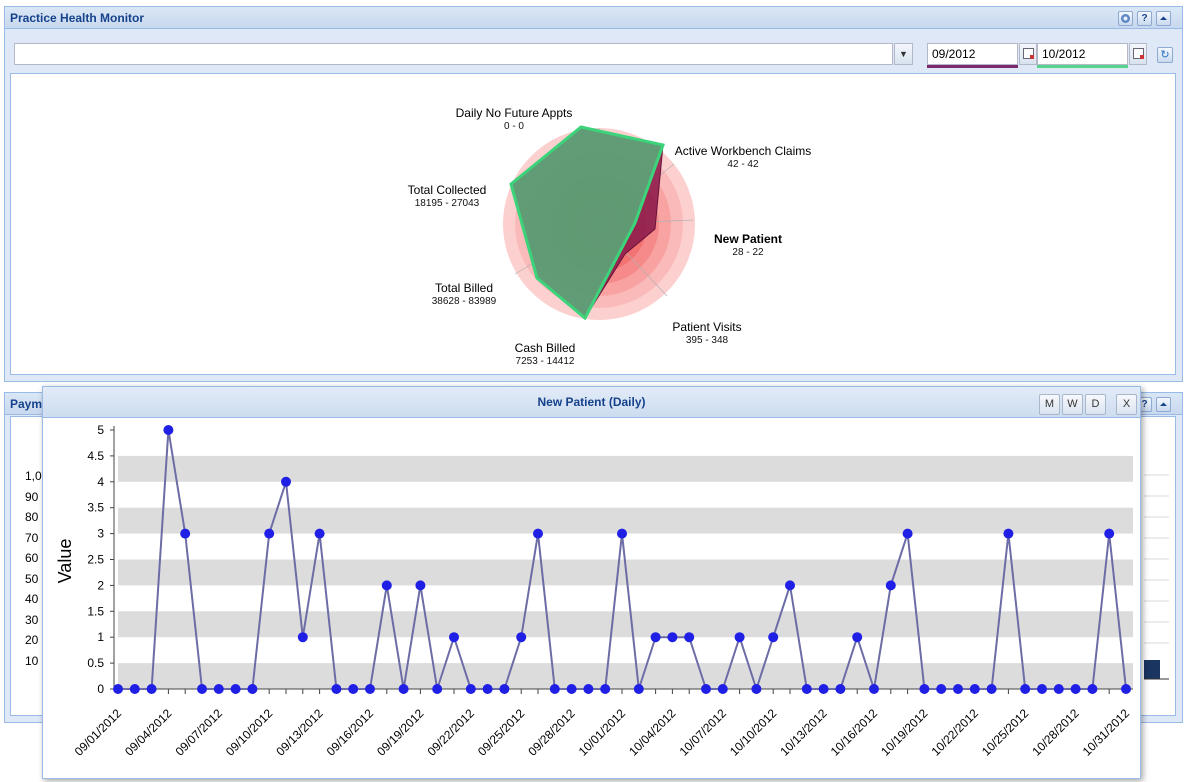  Describe the element at coordinates (1125, 18) in the screenshot. I see `gear-icon` at that location.